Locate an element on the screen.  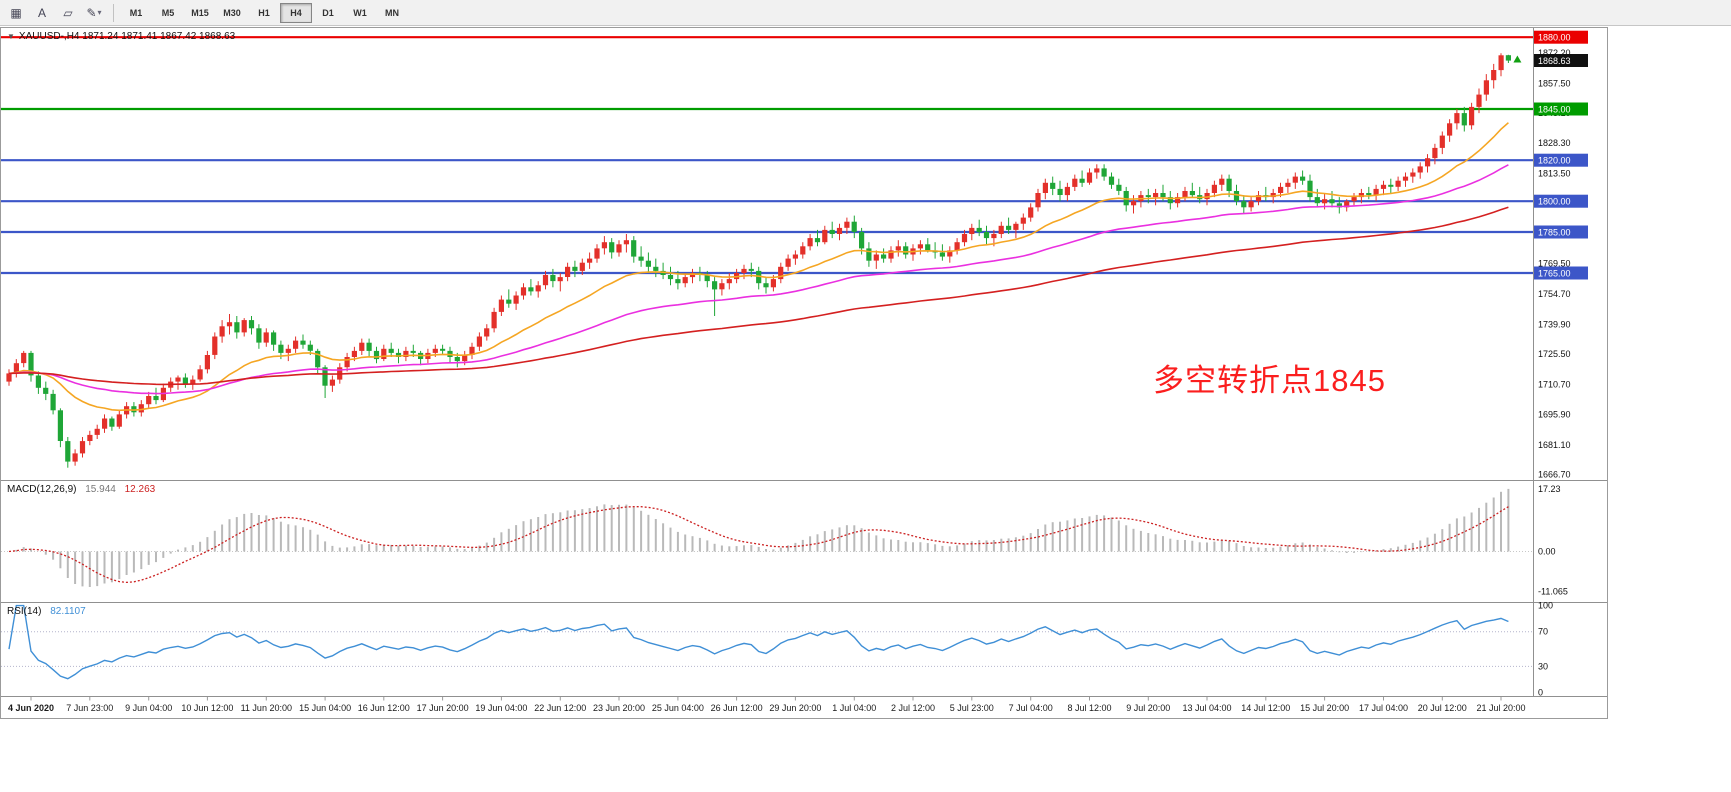
svg-text: 13 Jul 04:00 is located at coordinates (1206, 708).